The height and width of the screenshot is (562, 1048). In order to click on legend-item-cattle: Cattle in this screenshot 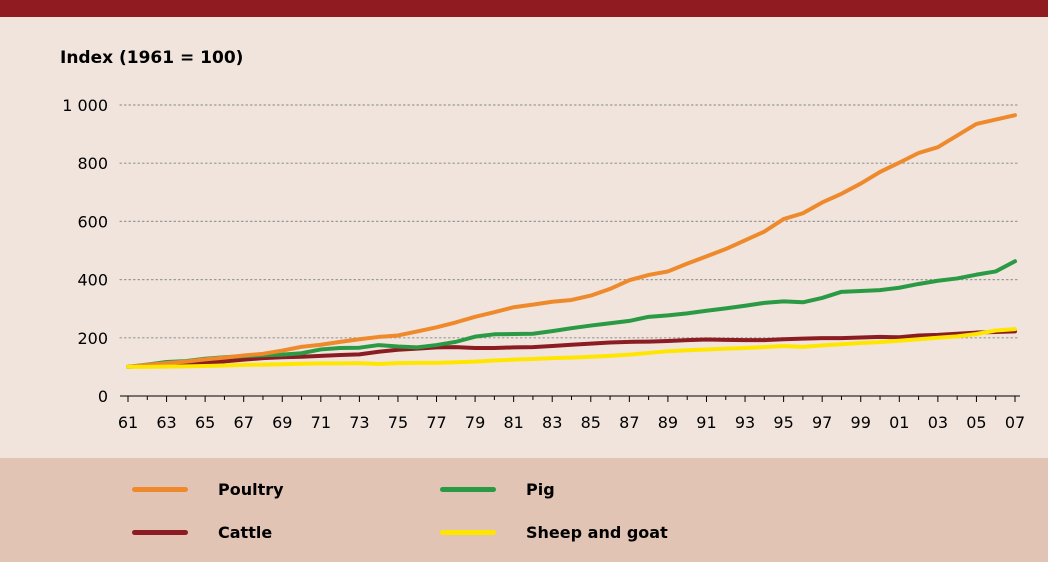, I will do `click(202, 532)`.